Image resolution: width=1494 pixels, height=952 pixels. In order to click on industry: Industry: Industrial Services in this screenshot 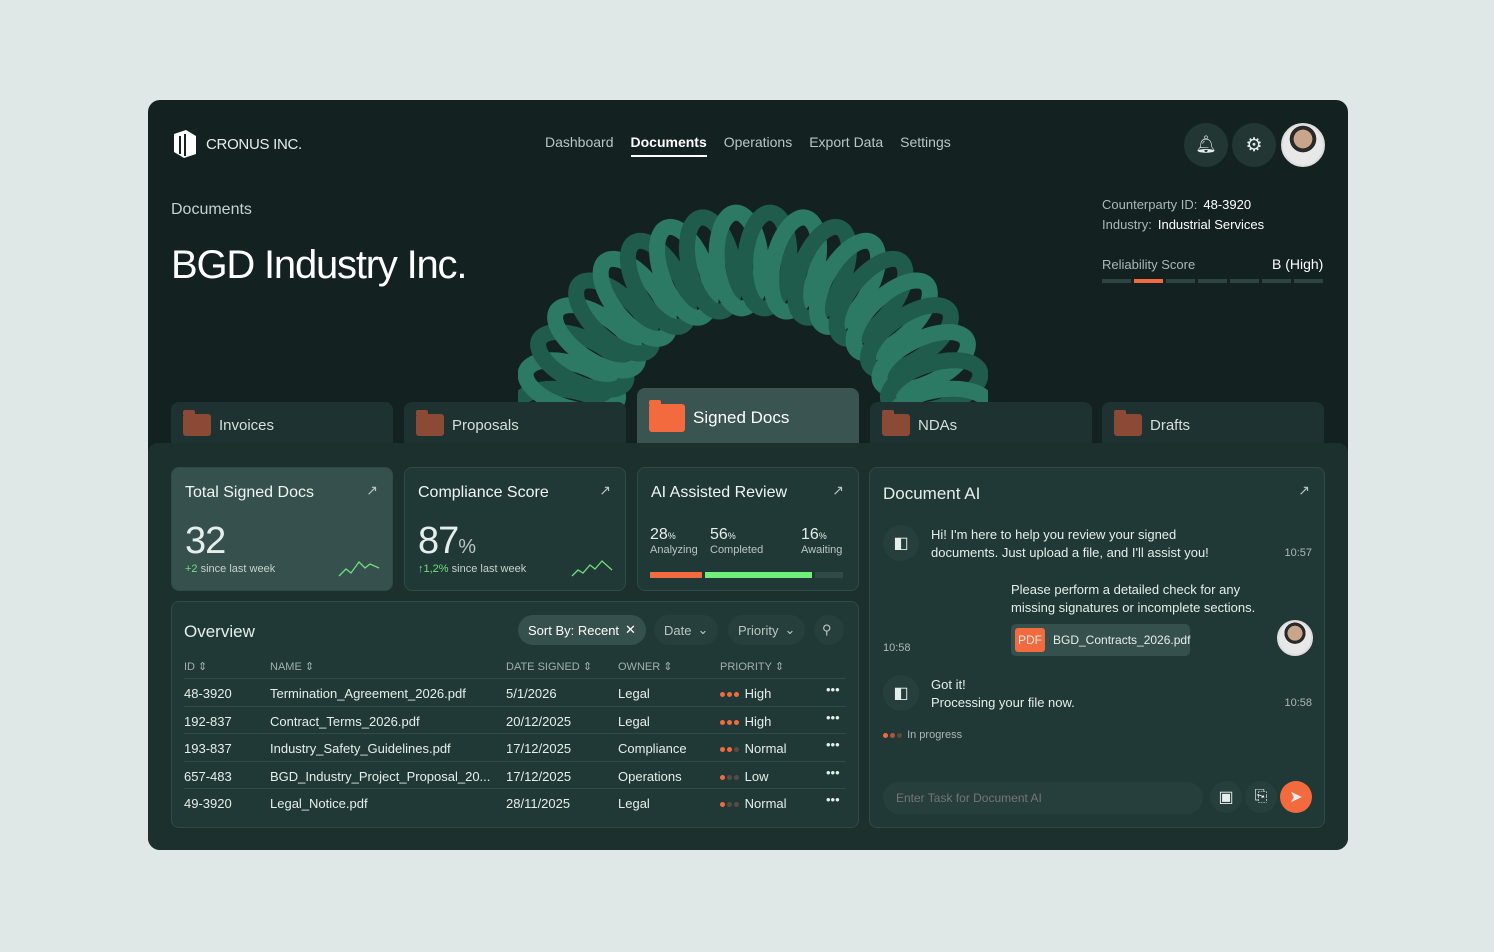, I will do `click(1183, 224)`.